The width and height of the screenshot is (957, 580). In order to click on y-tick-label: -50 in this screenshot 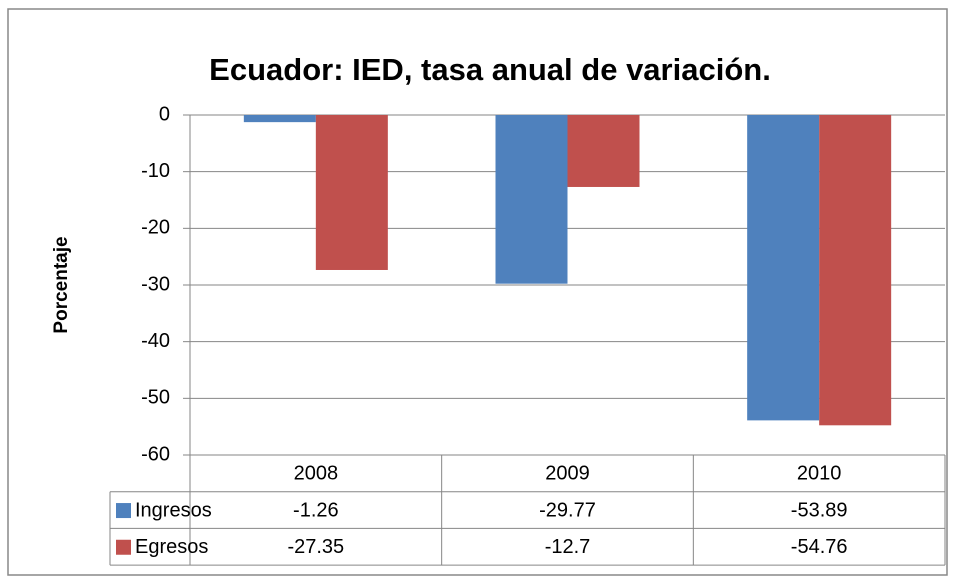, I will do `click(155, 398)`.